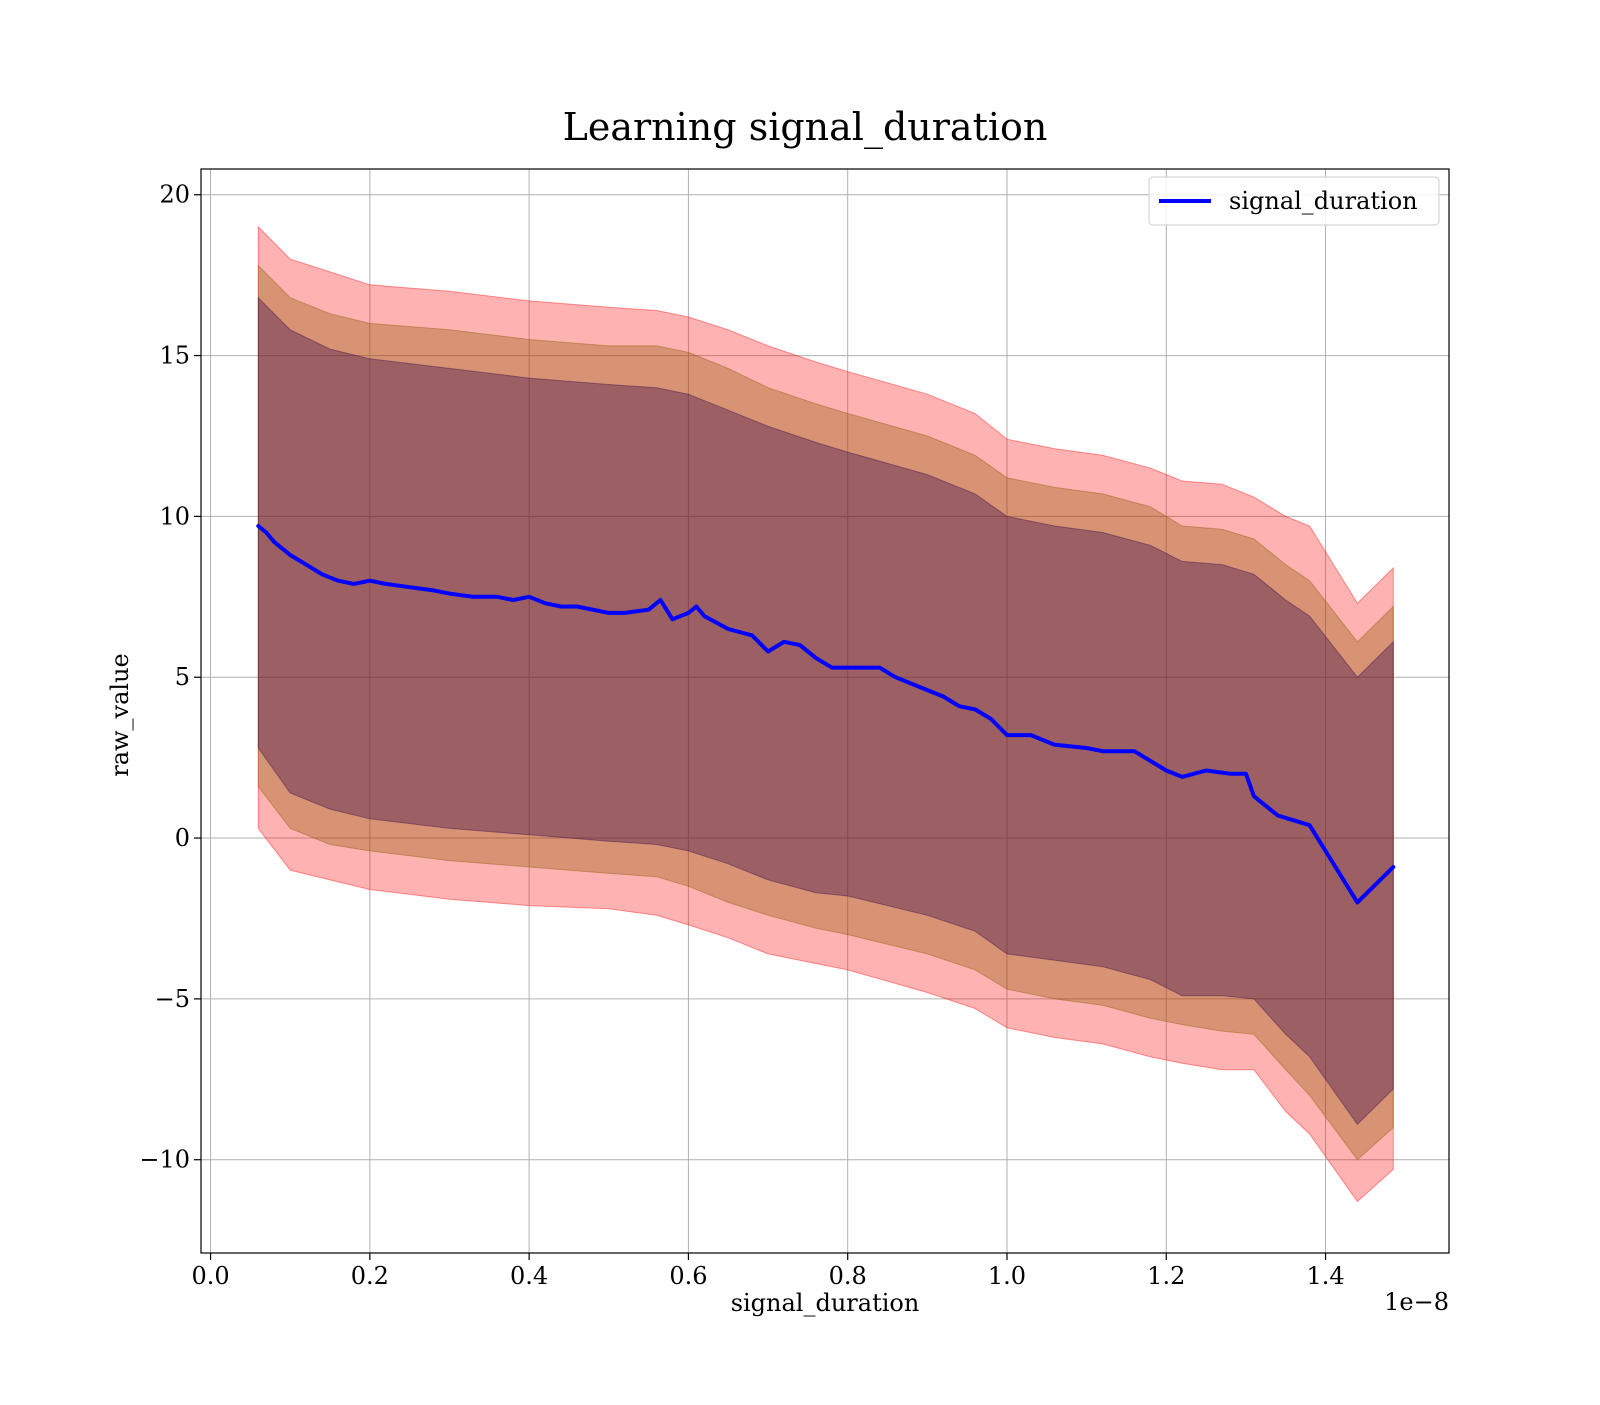 This screenshot has height=1405, width=1600. Describe the element at coordinates (182, 838) in the screenshot. I see `y-tick-label: 0` at that location.